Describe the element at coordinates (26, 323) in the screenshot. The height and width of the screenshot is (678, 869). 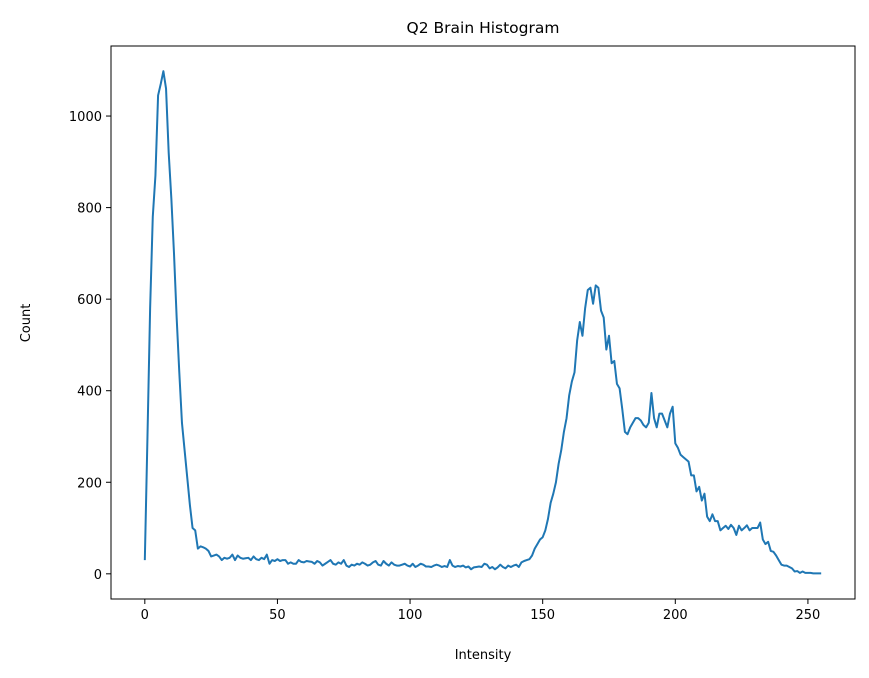
I see `y-axis-label: Count` at that location.